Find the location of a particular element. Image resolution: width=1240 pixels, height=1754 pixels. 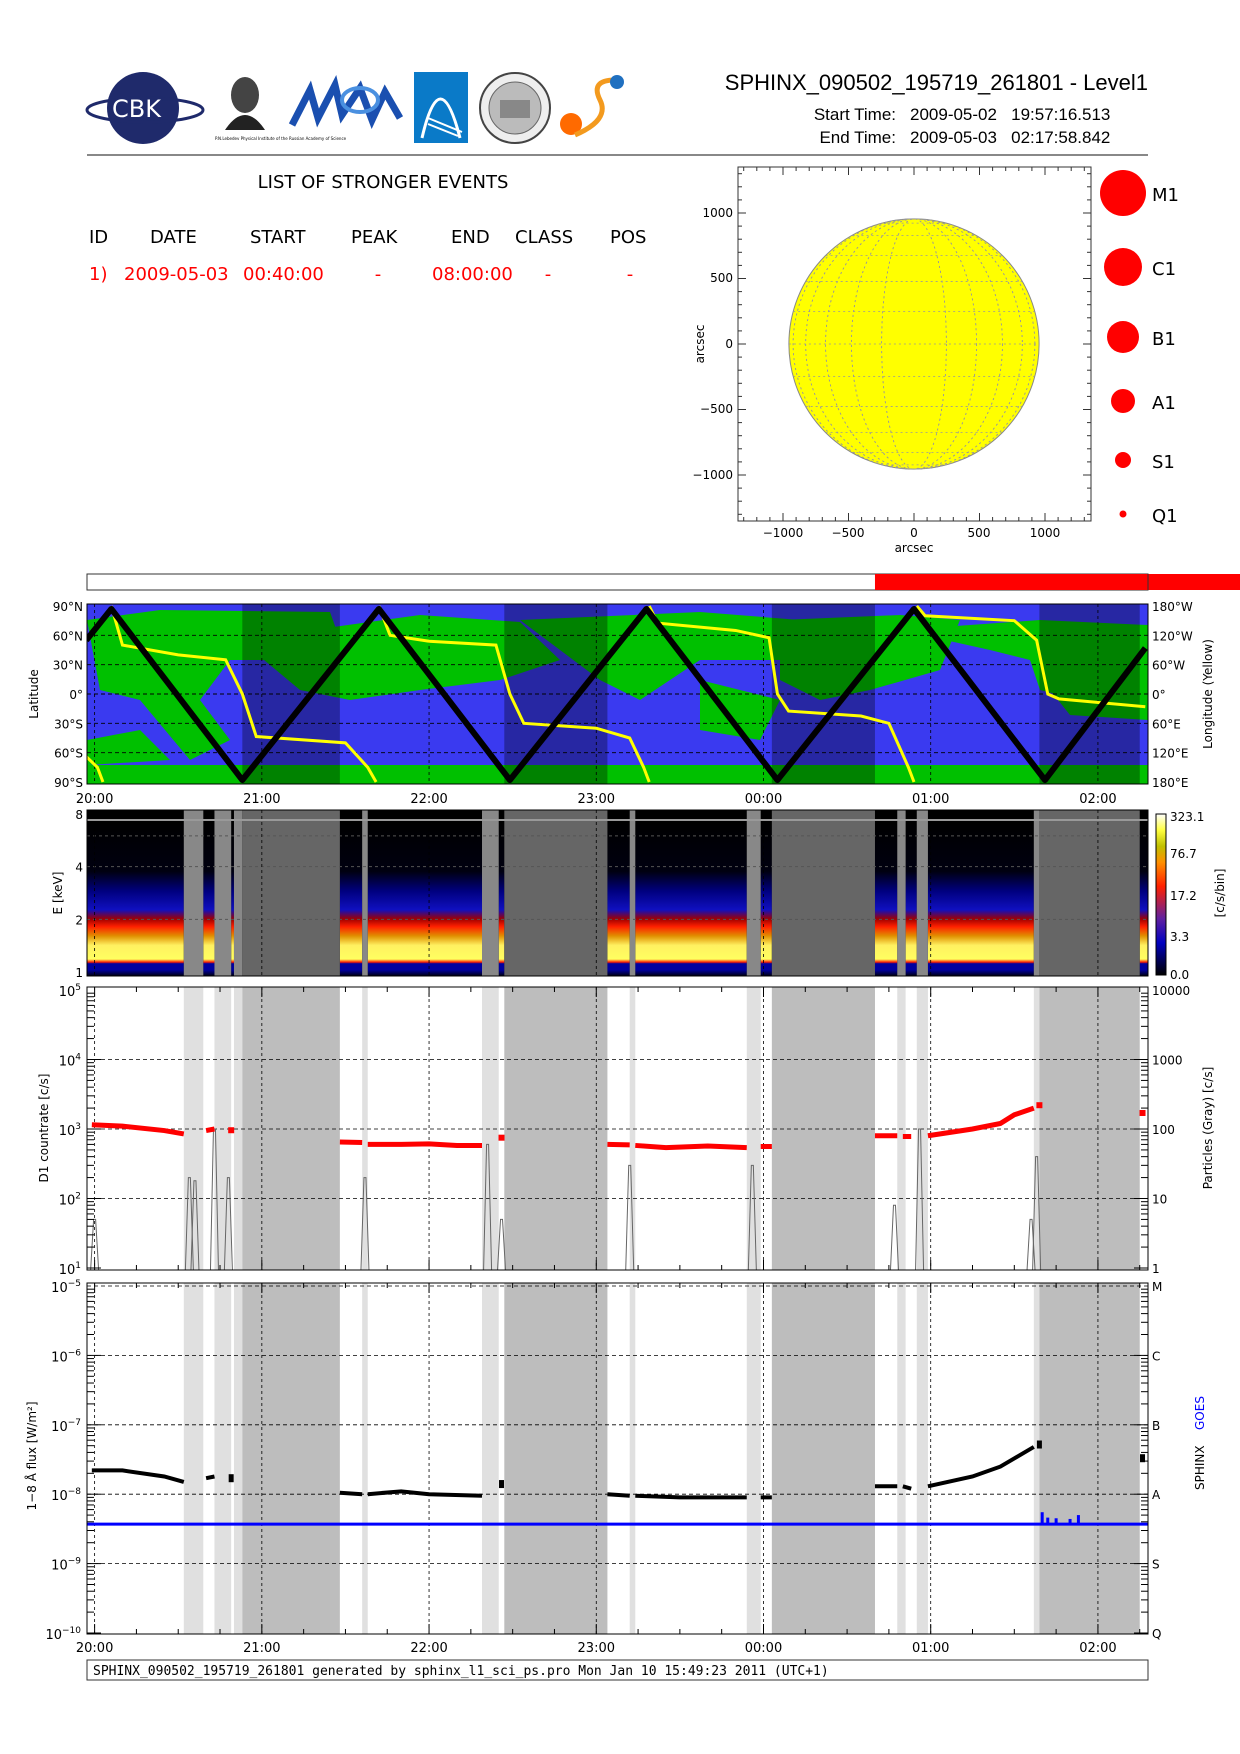

particles-tick-label: 1000 is located at coordinates (1167, 1061).